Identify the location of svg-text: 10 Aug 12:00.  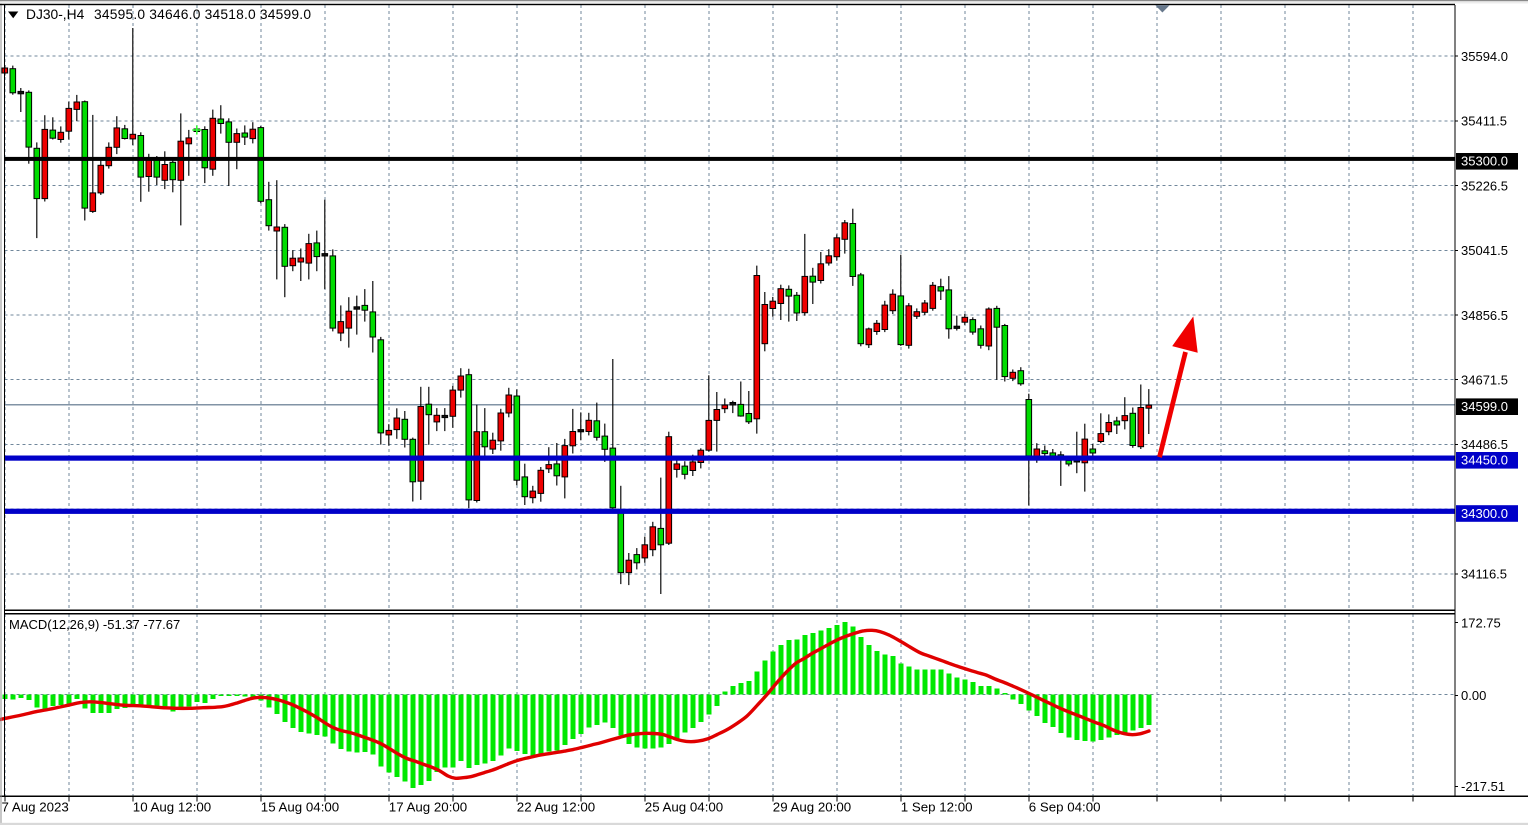
(172, 807).